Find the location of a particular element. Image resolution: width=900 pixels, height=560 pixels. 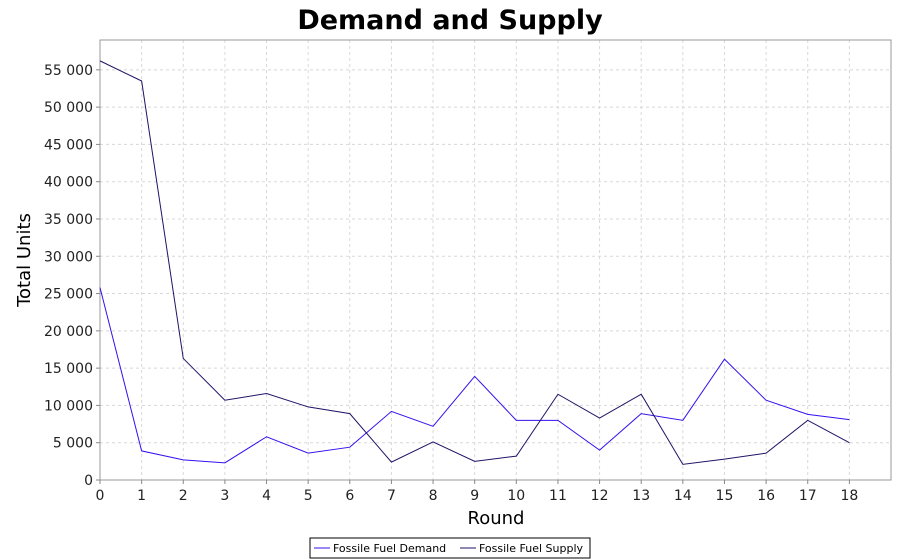

x-tick-label: 8 is located at coordinates (433, 496).